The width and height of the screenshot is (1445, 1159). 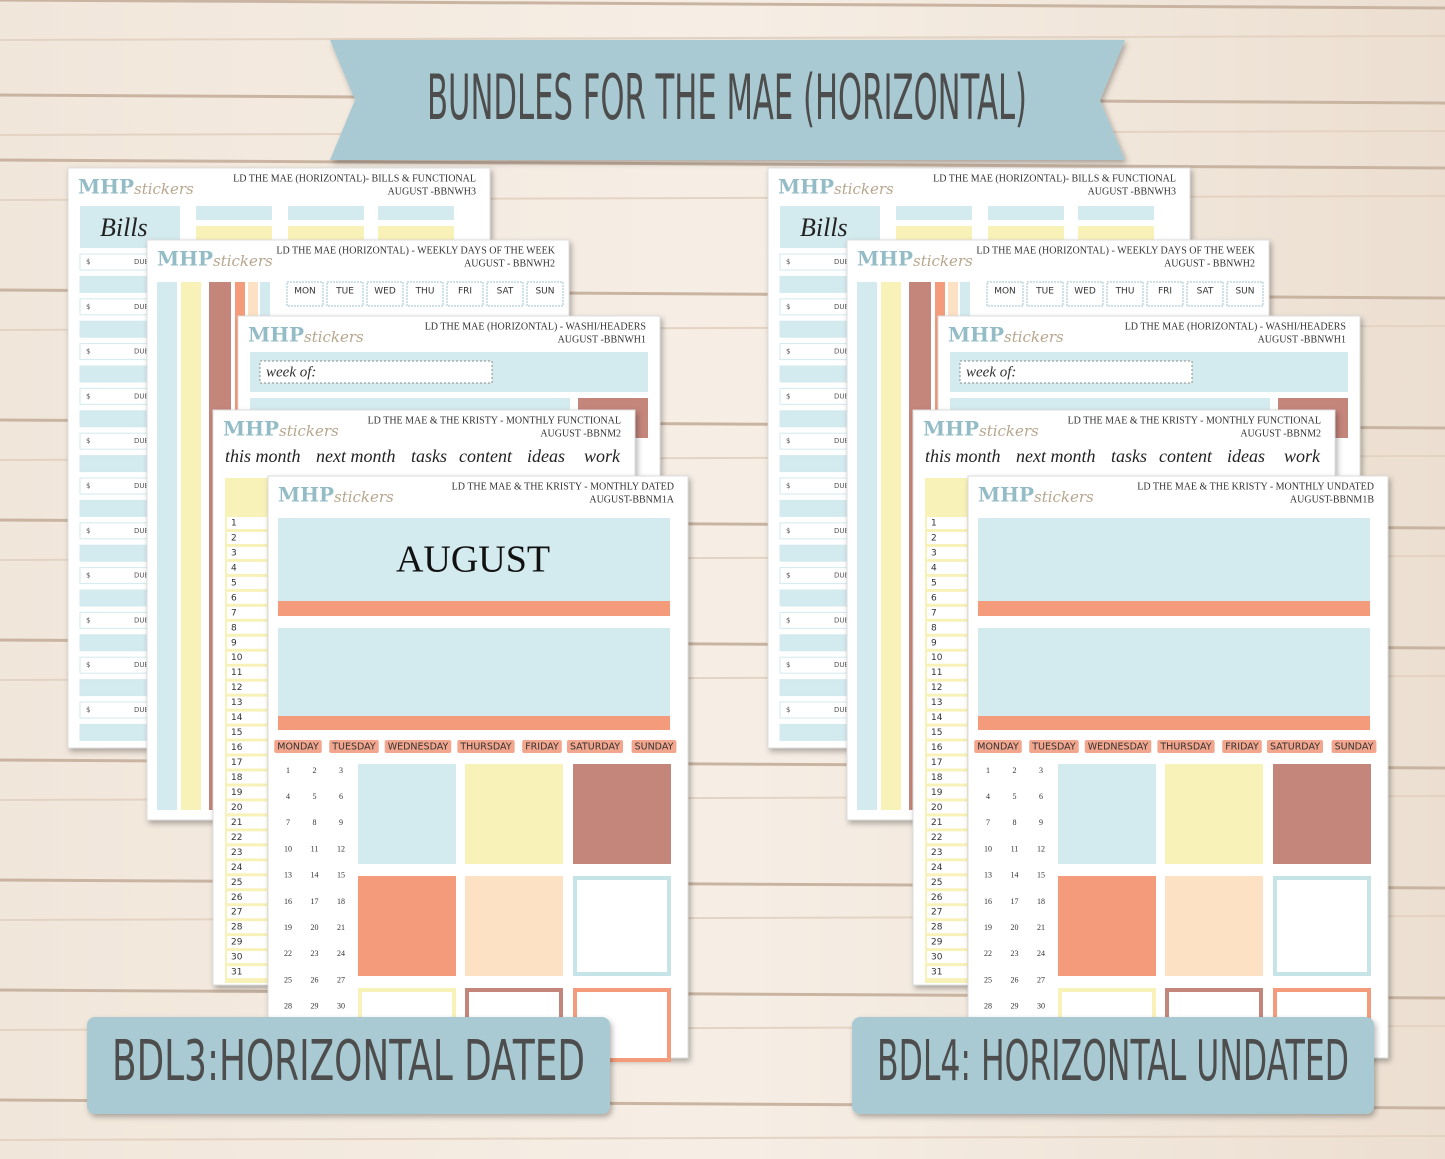 What do you see at coordinates (988, 822) in the screenshot?
I see `date-number: 7` at bounding box center [988, 822].